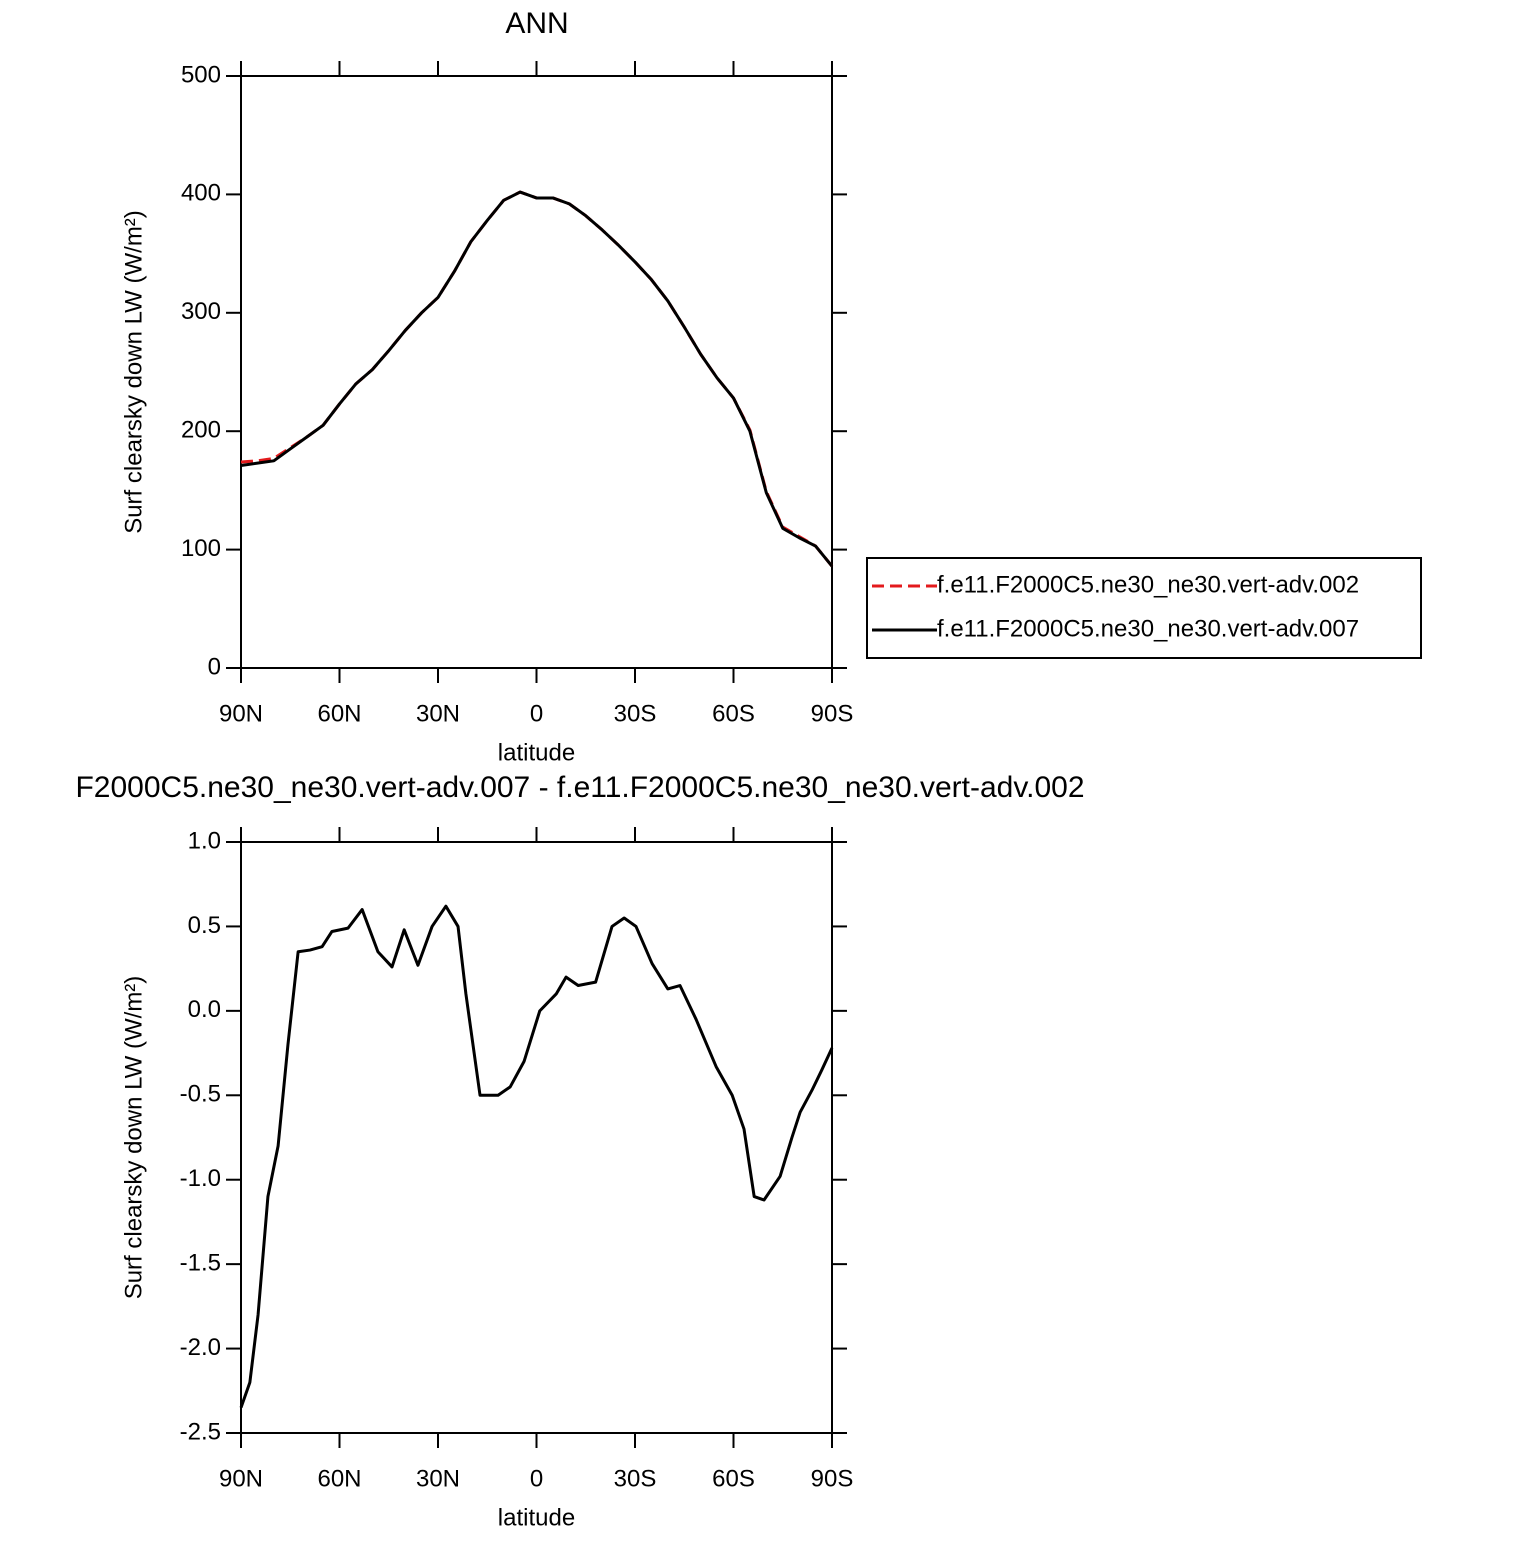  I want to click on y-tick-label: 100, so click(201, 548).